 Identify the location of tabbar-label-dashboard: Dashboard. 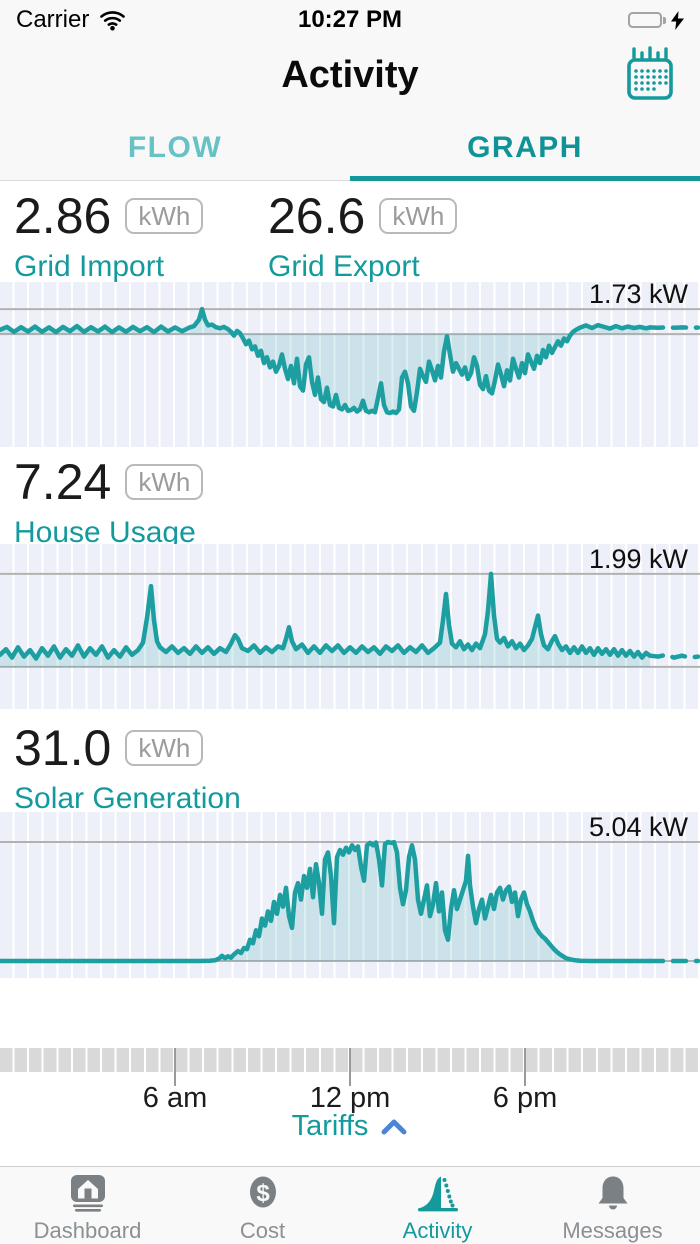
(87, 1230).